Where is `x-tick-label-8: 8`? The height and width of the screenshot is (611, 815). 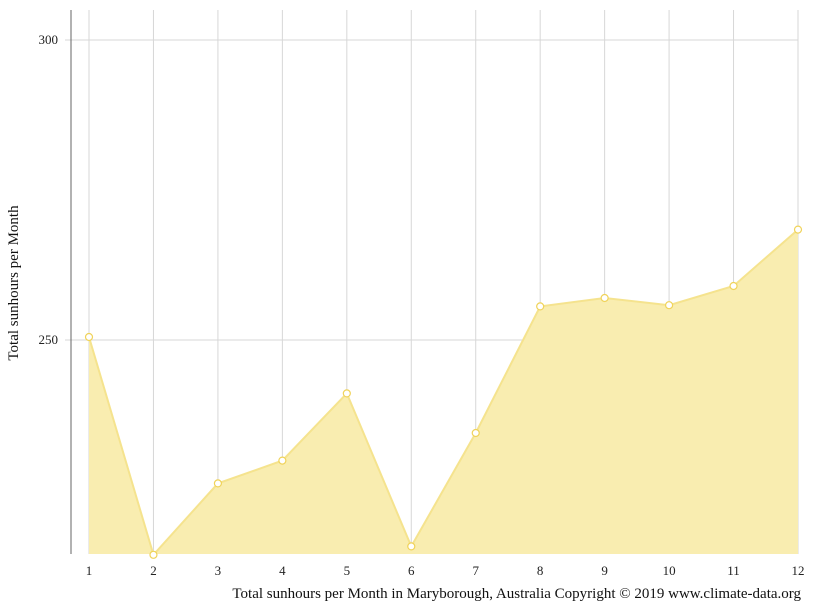 x-tick-label-8: 8 is located at coordinates (540, 570).